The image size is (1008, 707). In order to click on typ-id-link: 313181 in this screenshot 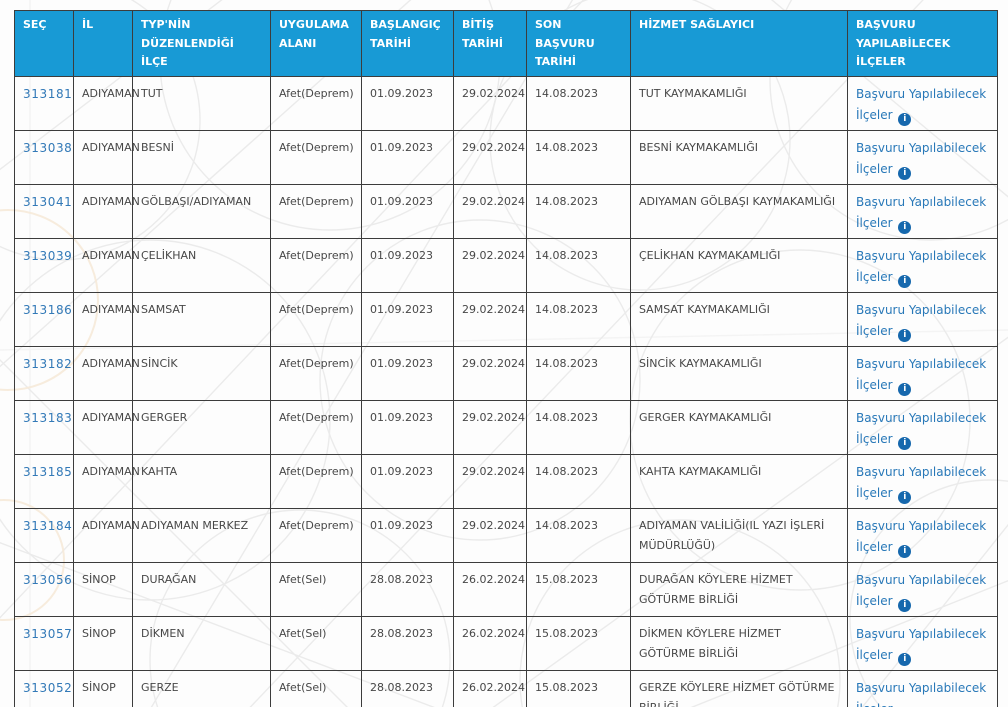, I will do `click(48, 94)`.